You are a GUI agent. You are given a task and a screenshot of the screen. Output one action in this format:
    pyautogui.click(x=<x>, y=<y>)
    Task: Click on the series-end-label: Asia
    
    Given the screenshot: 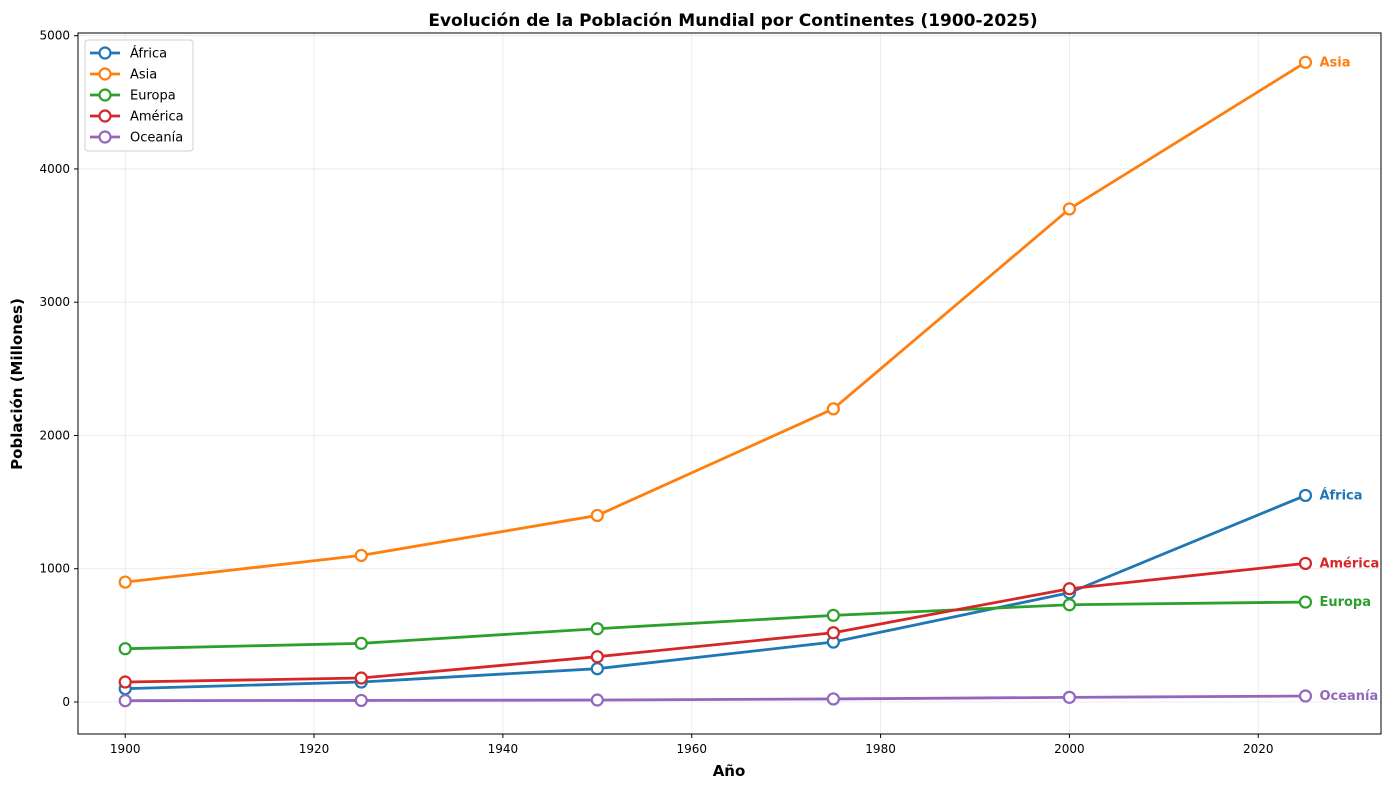 What is the action you would take?
    pyautogui.click(x=1334, y=62)
    